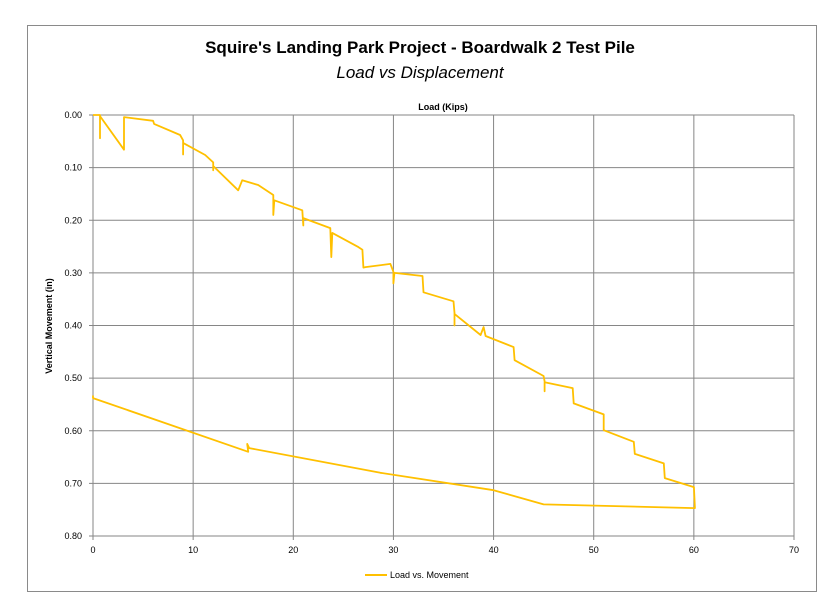 The image size is (837, 608). I want to click on chart-subtitle: Load vs Displacement, so click(420, 72).